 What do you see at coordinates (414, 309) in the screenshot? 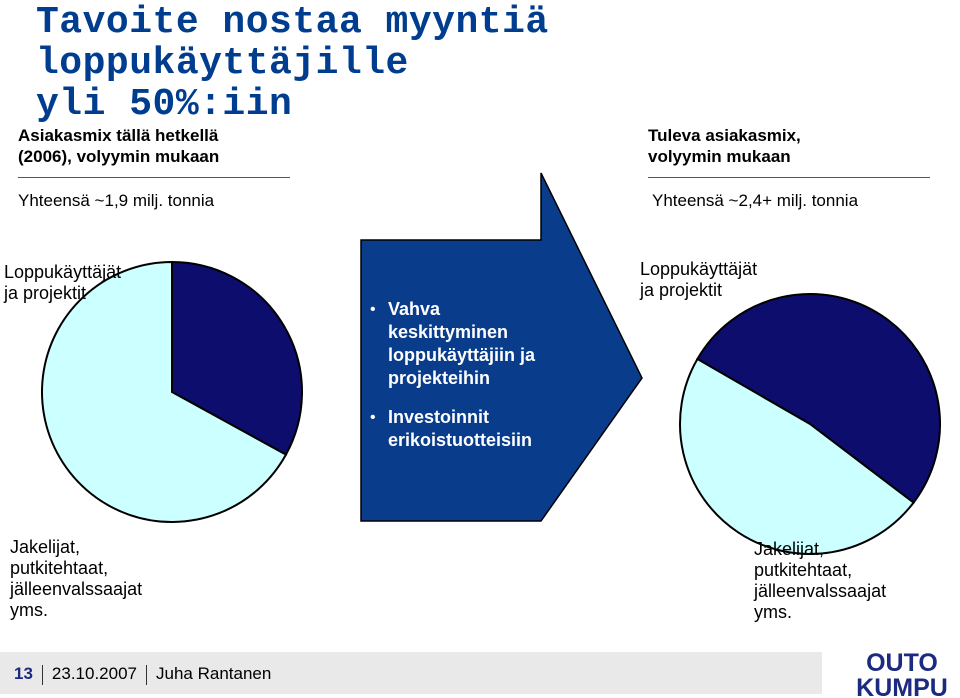
I see `bullet1-line-1: Vahva` at bounding box center [414, 309].